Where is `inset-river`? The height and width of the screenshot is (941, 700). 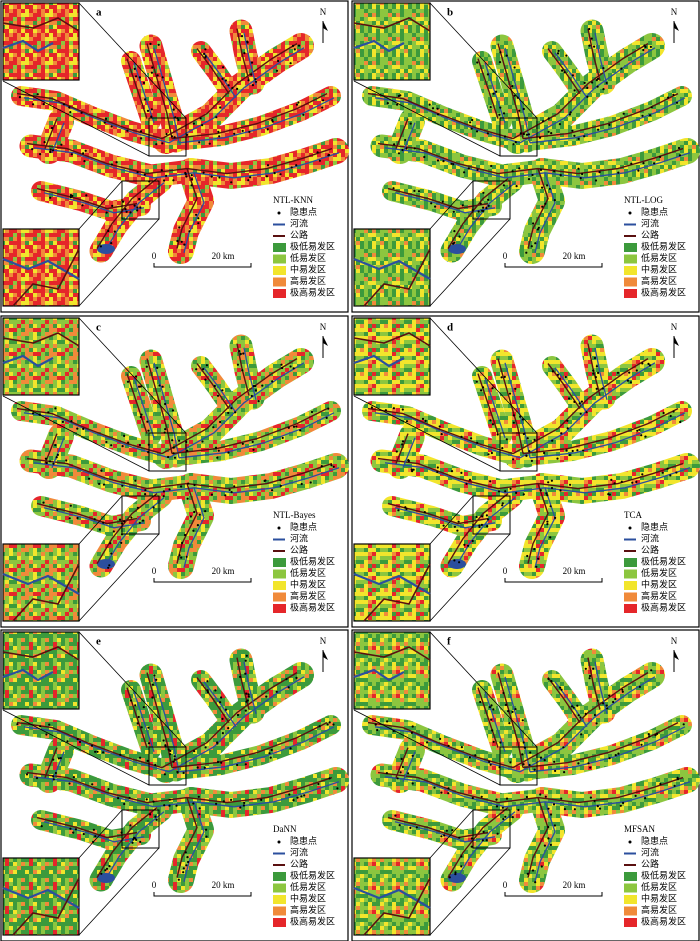
inset-river is located at coordinates (392, 268).